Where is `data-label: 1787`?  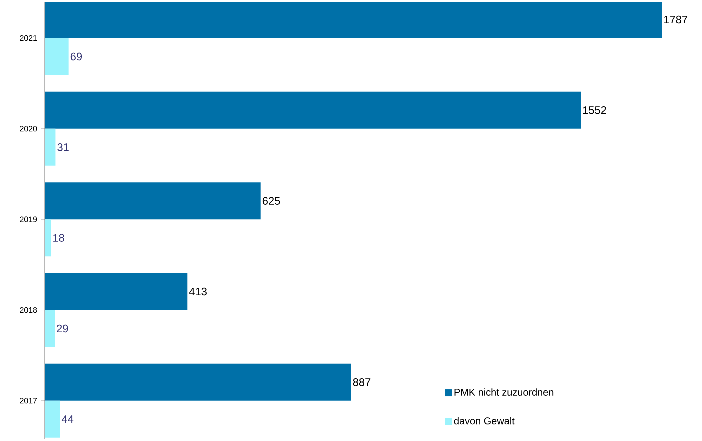
data-label: 1787 is located at coordinates (676, 20).